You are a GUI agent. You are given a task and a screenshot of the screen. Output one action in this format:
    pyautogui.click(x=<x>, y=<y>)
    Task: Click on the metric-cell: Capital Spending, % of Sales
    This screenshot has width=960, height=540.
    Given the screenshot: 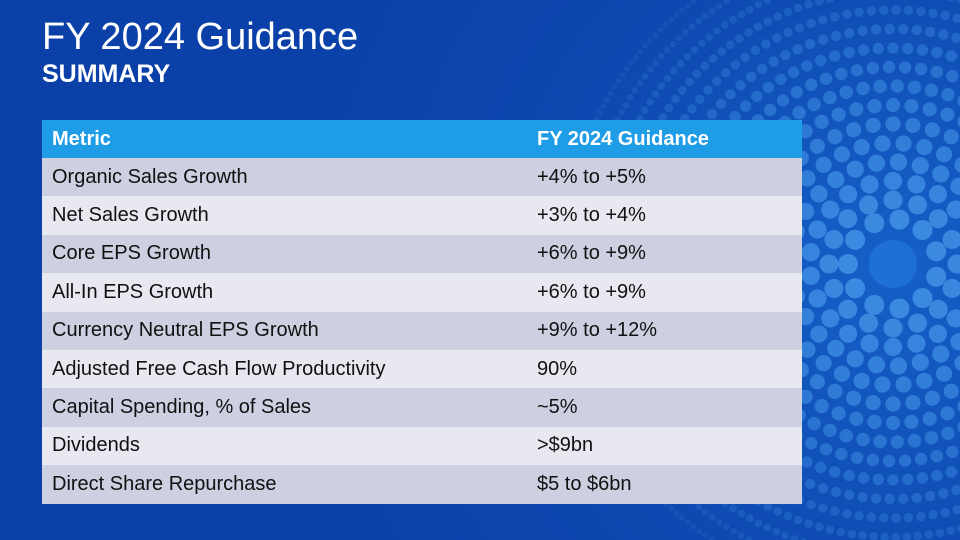 What is the action you would take?
    pyautogui.click(x=284, y=407)
    